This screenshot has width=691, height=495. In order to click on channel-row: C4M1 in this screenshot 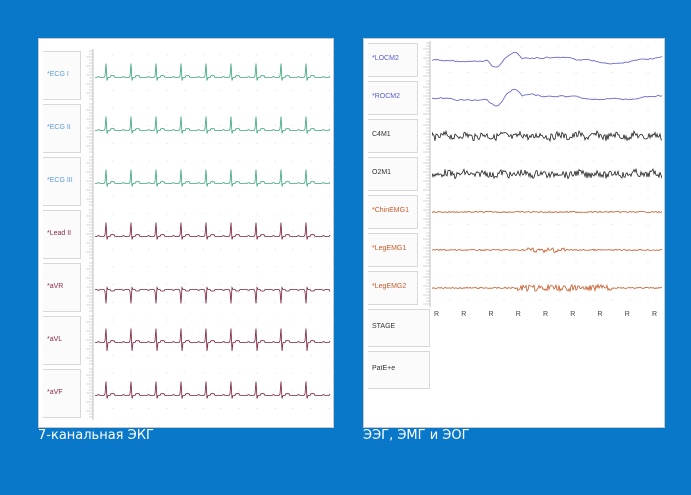, I will do `click(514, 136)`.